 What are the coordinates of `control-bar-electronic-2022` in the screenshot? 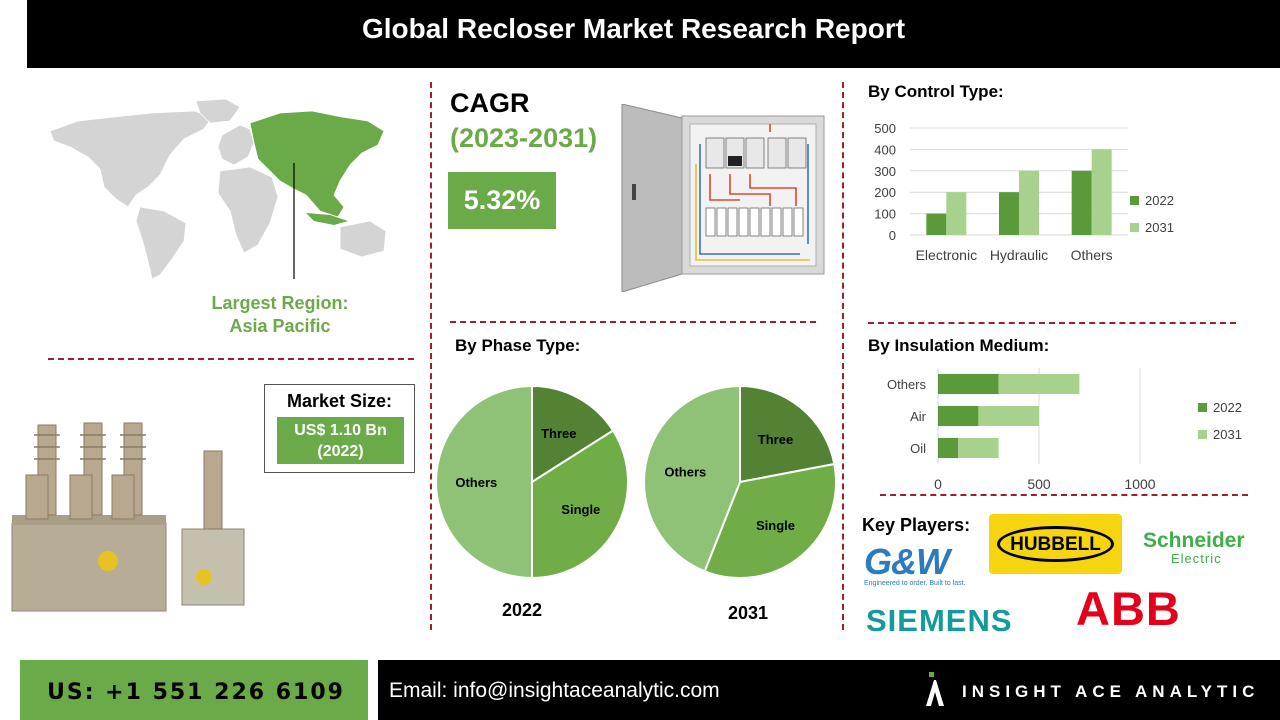 It's located at (936, 224).